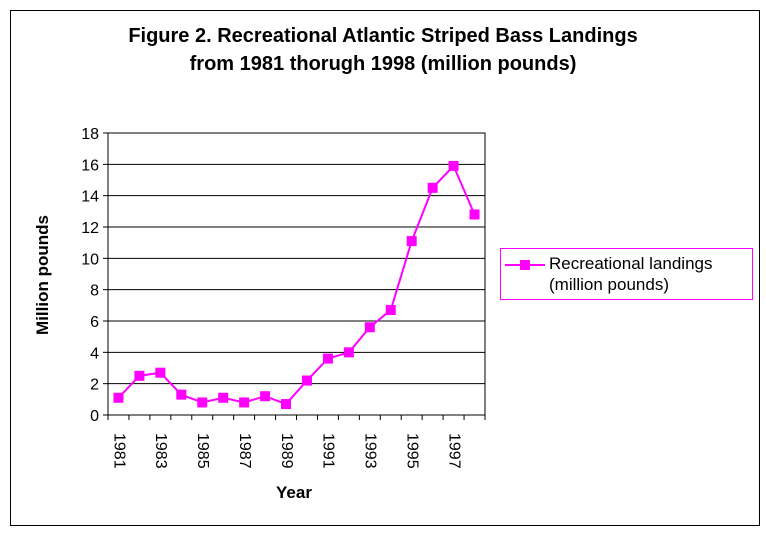 This screenshot has width=766, height=533. I want to click on x-tick-label: 1997, so click(453, 451).